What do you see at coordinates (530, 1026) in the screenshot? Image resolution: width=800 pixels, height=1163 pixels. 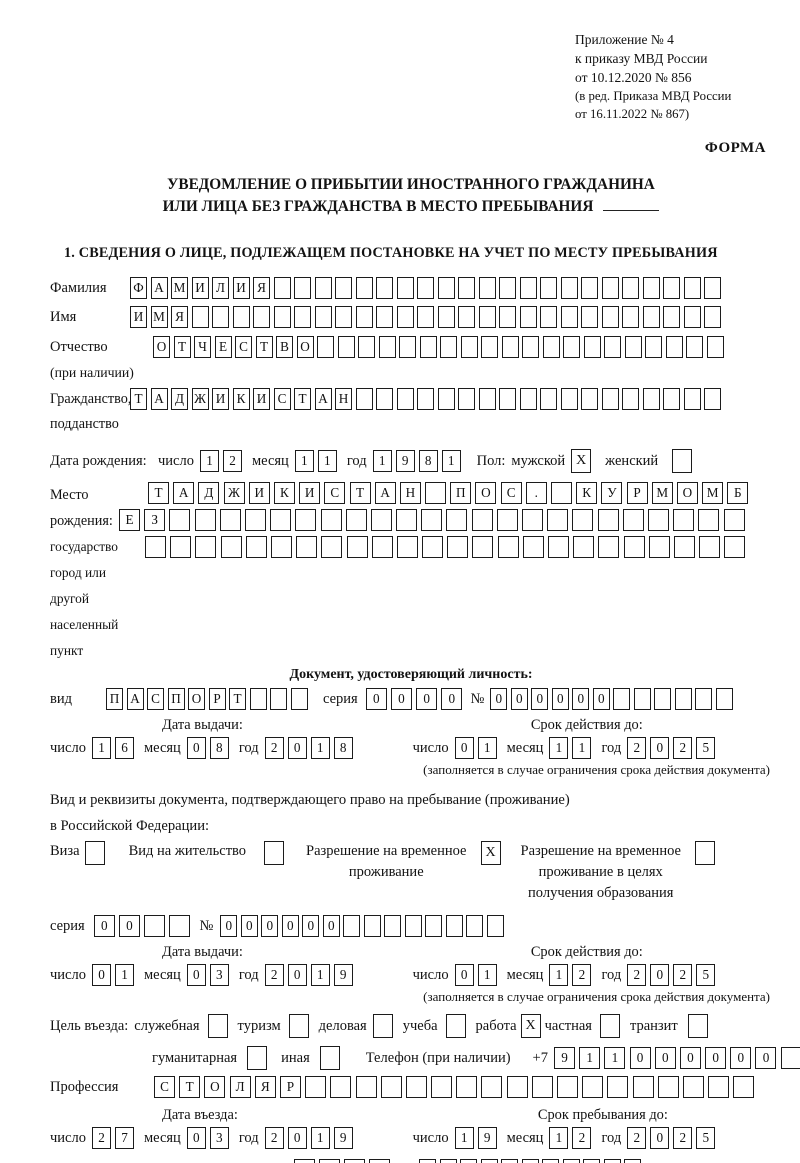 I see `purpose-work-checkbox: X` at bounding box center [530, 1026].